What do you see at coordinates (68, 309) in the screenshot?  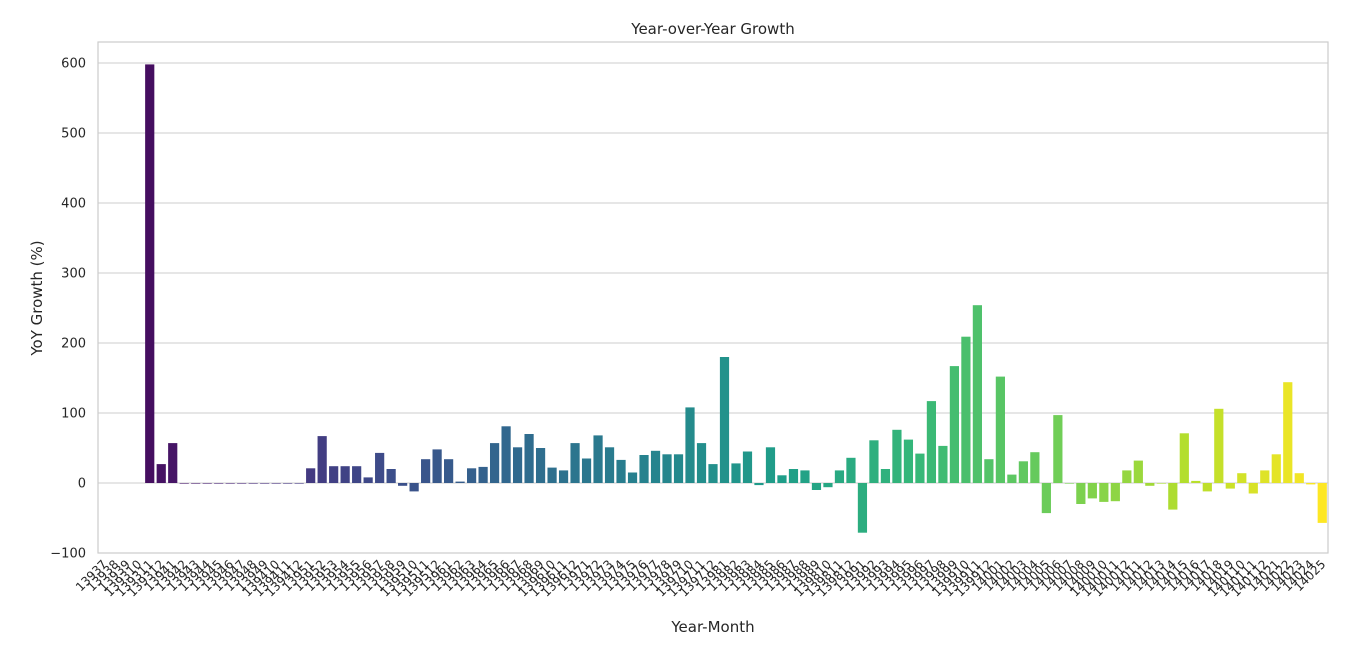 I see `y-axis-ticks: −100 0 100 200 300 400 500 600` at bounding box center [68, 309].